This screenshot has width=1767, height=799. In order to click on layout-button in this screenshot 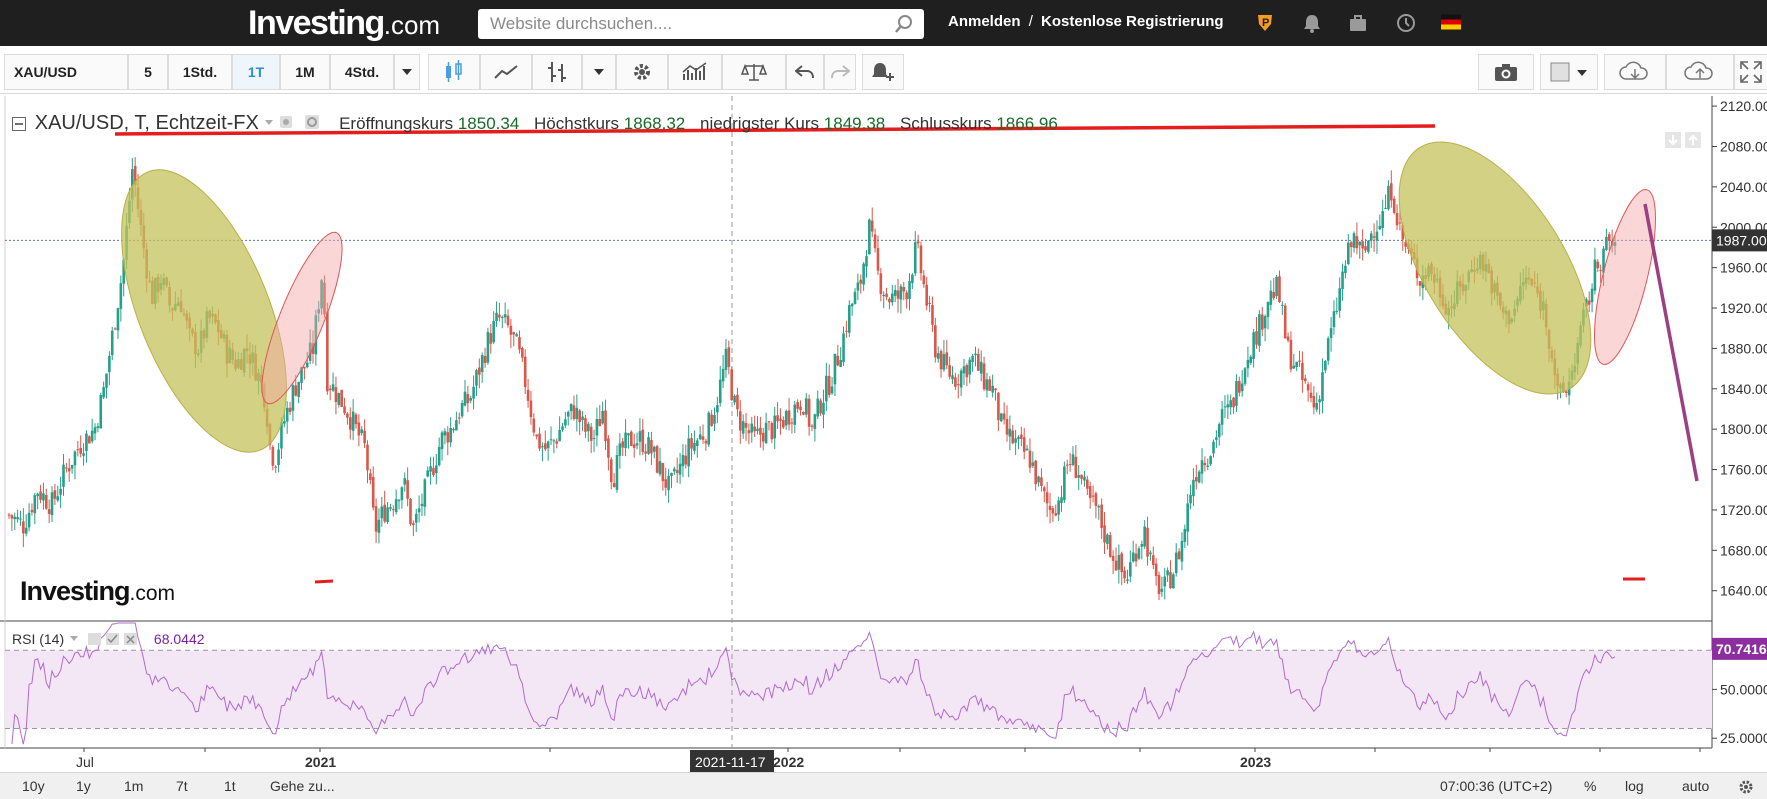, I will do `click(1569, 72)`.